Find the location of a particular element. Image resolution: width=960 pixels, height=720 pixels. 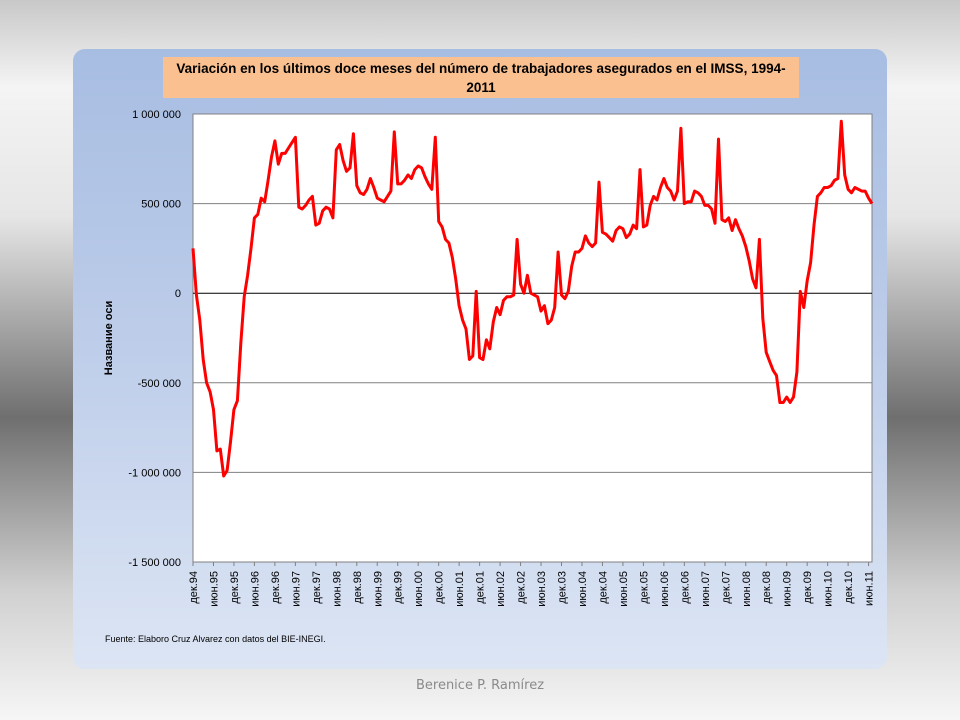

x-tick-label: дек.01 is located at coordinates (481, 587).